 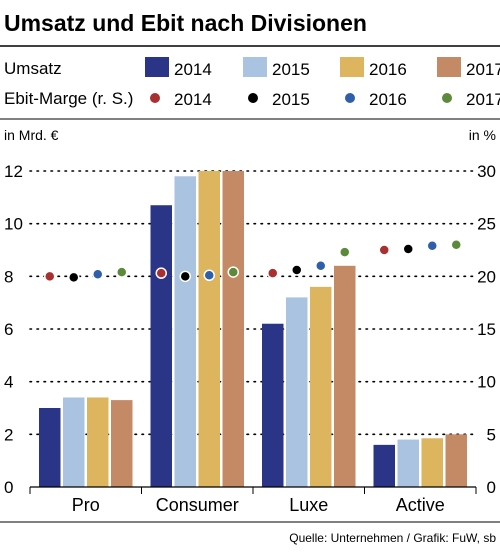 What do you see at coordinates (122, 272) in the screenshot?
I see `margin-dot-pro-2017` at bounding box center [122, 272].